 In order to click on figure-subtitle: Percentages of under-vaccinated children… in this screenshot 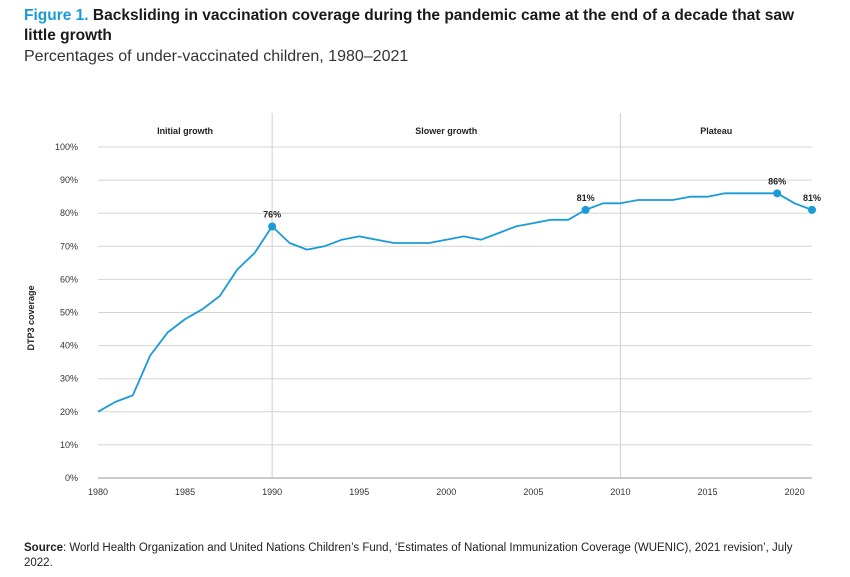, I will do `click(216, 56)`.